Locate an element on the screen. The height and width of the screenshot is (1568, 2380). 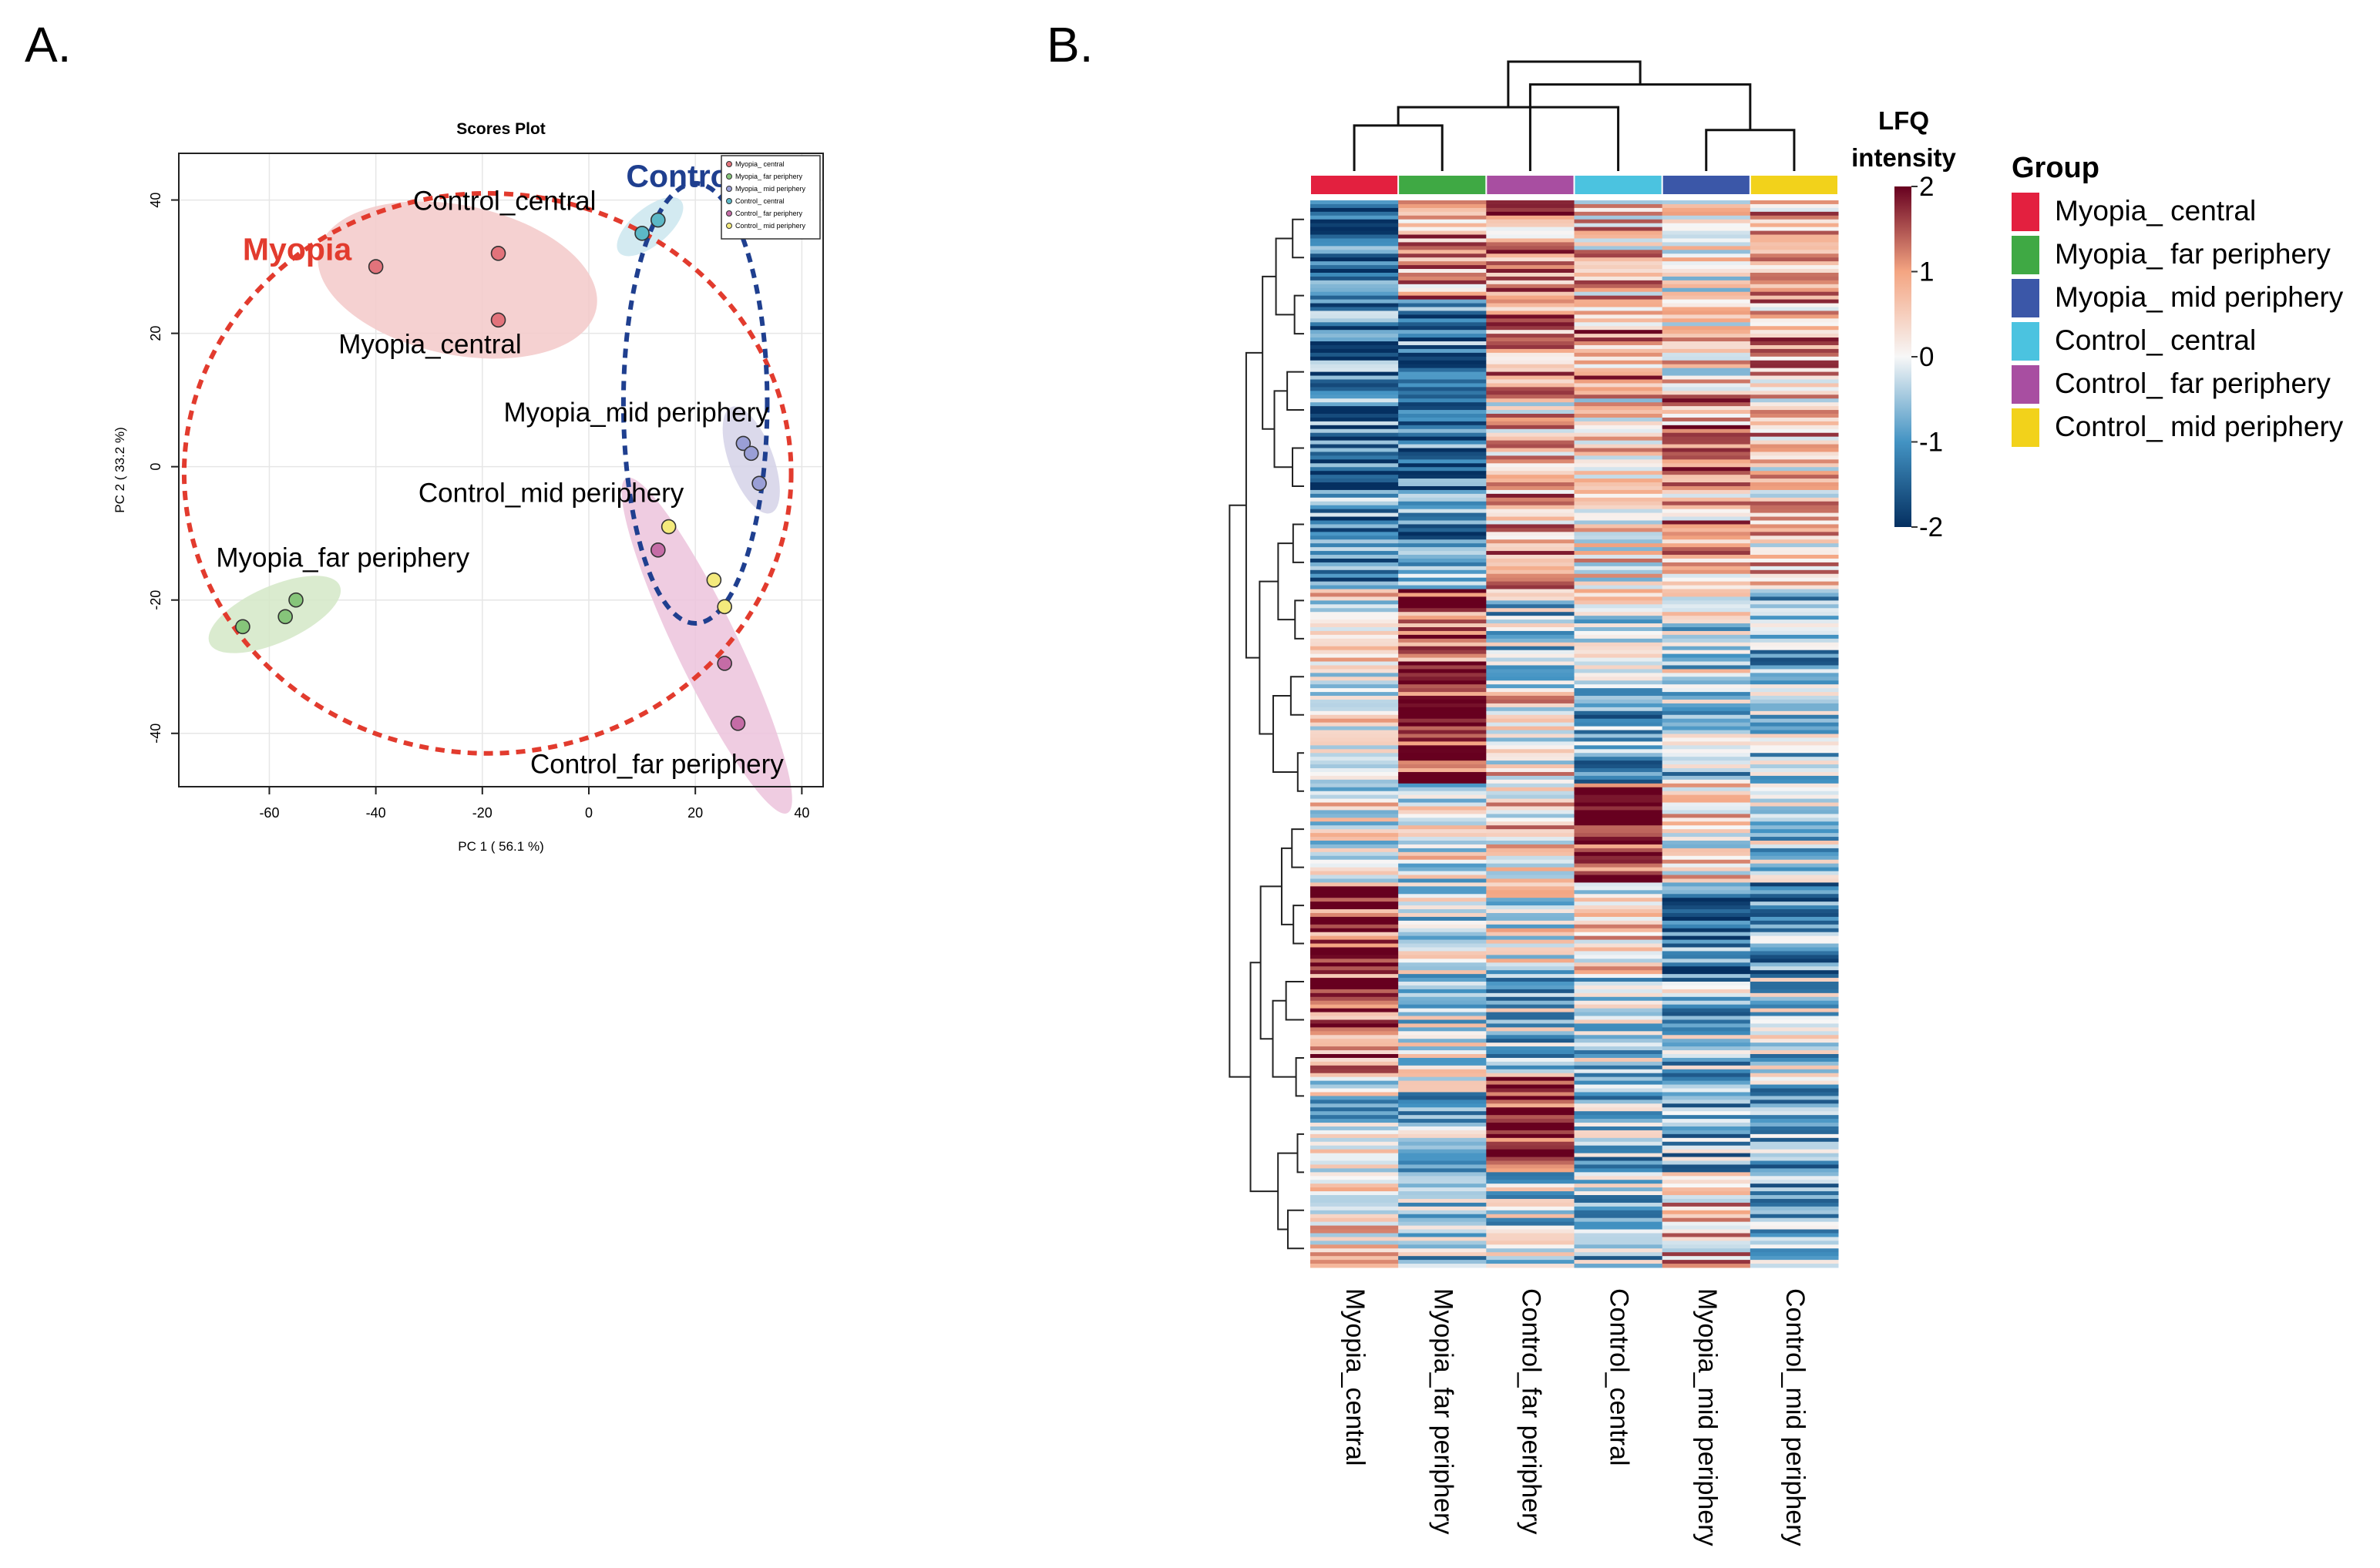
pca-annotation: Control_far periphery is located at coordinates (657, 765).